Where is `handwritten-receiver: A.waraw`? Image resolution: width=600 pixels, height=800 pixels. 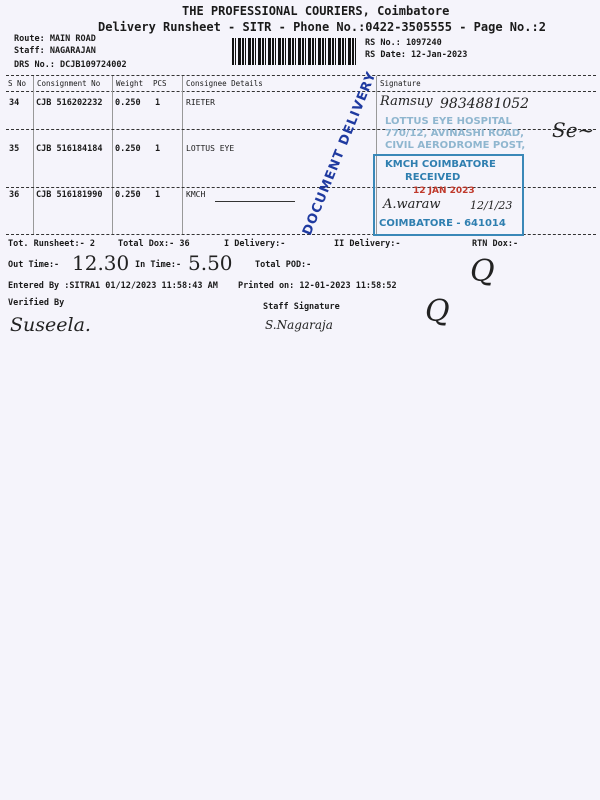 handwritten-receiver: A.waraw is located at coordinates (412, 204).